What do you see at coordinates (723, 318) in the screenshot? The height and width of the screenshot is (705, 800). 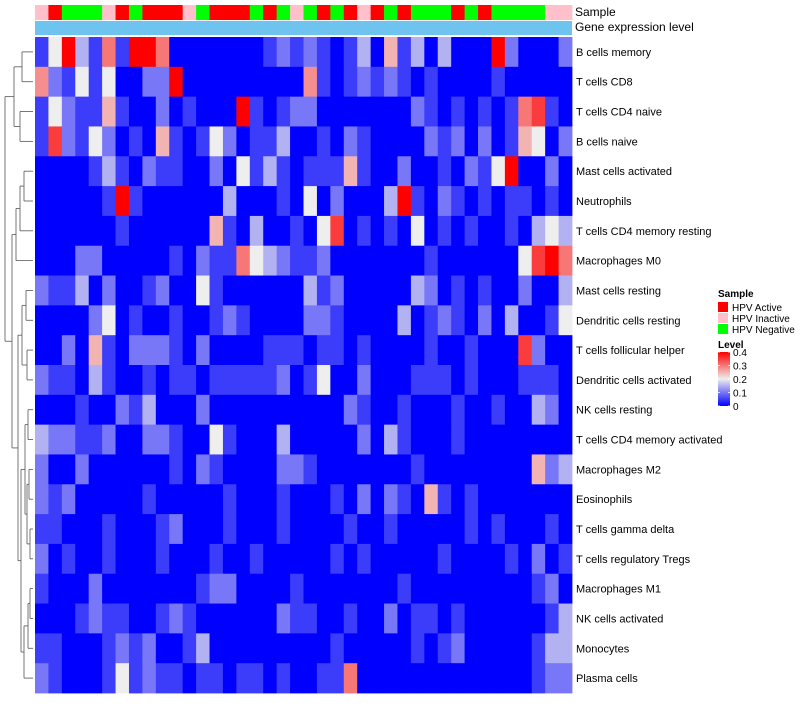 I see `sample-legend-swatch` at bounding box center [723, 318].